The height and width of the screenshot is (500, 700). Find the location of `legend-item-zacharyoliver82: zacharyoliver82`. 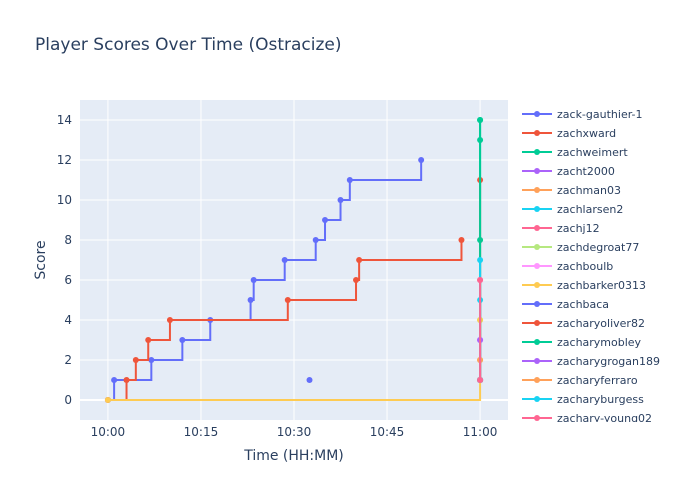

legend-item-zacharyoliver82: zacharyoliver82 is located at coordinates (583, 323).